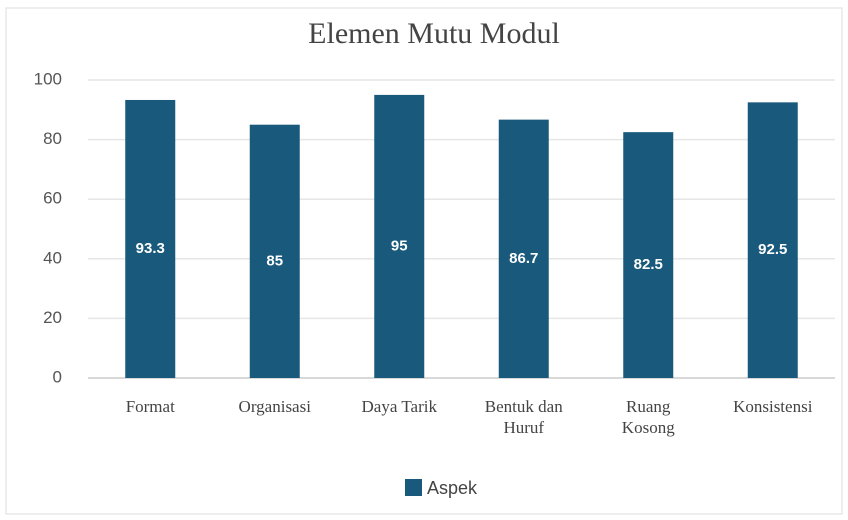 This screenshot has width=848, height=520. Describe the element at coordinates (150, 248) in the screenshot. I see `data-label: 93.3` at that location.